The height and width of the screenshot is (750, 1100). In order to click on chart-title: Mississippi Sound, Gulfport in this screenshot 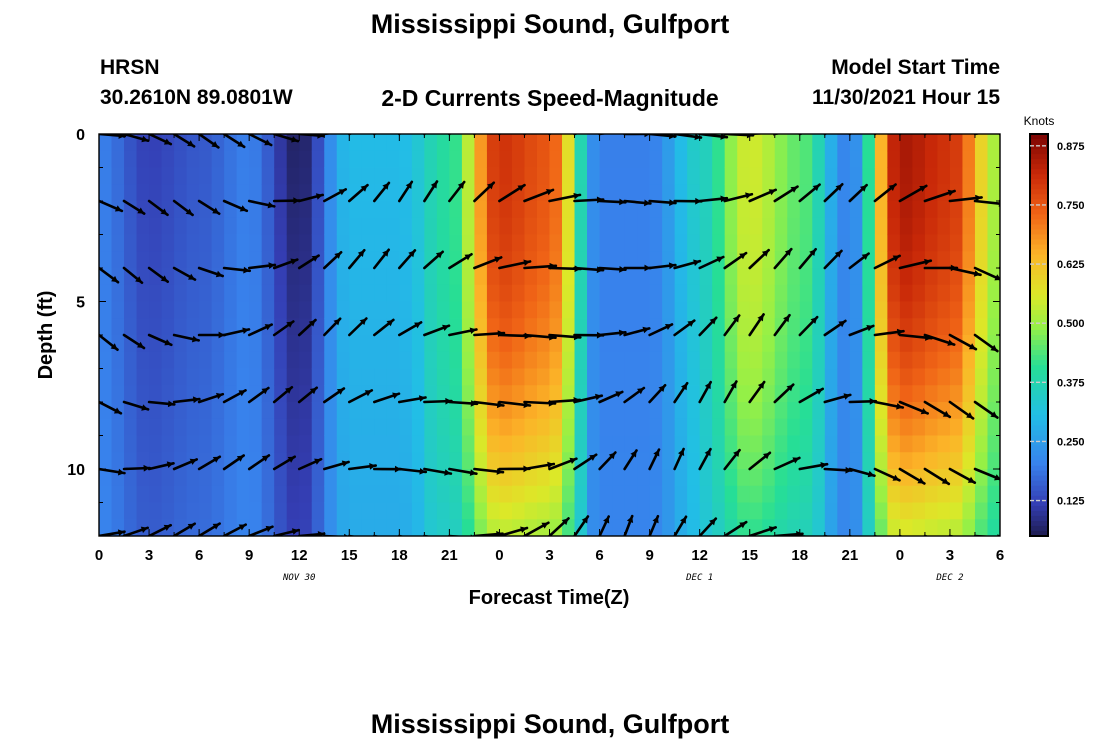, I will do `click(550, 24)`.